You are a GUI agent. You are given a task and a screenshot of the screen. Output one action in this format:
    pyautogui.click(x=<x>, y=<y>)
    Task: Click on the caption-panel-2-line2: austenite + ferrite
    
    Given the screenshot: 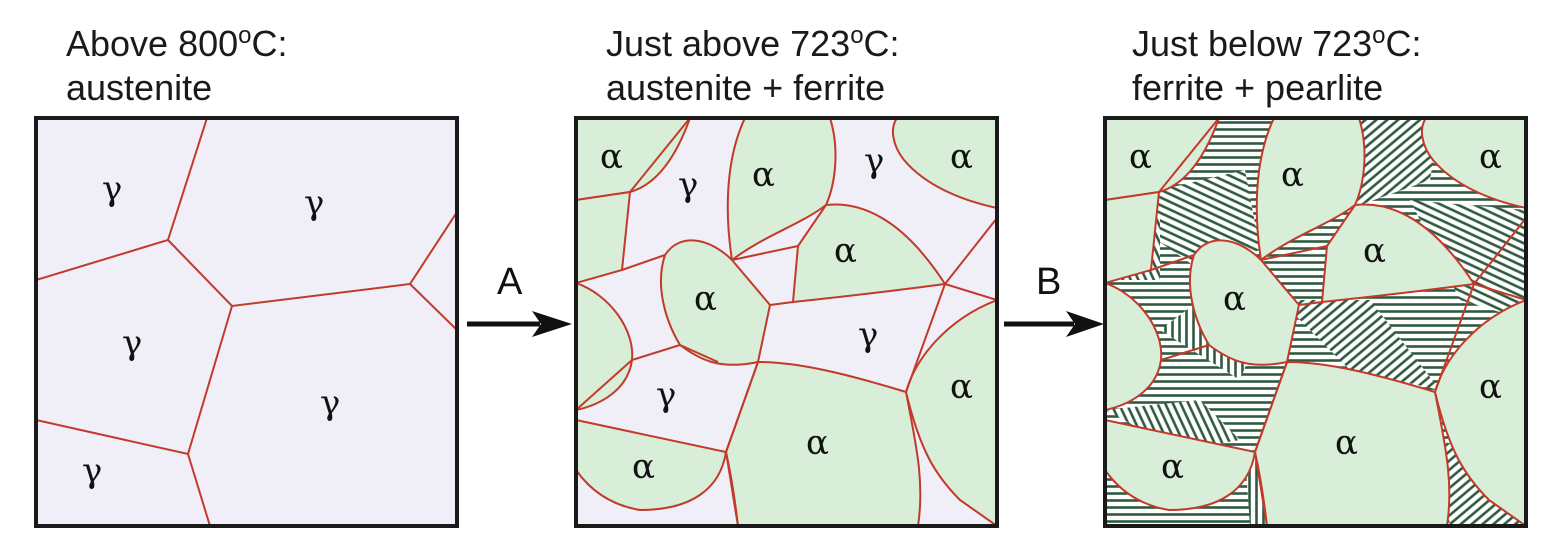 What is the action you would take?
    pyautogui.click(x=746, y=87)
    